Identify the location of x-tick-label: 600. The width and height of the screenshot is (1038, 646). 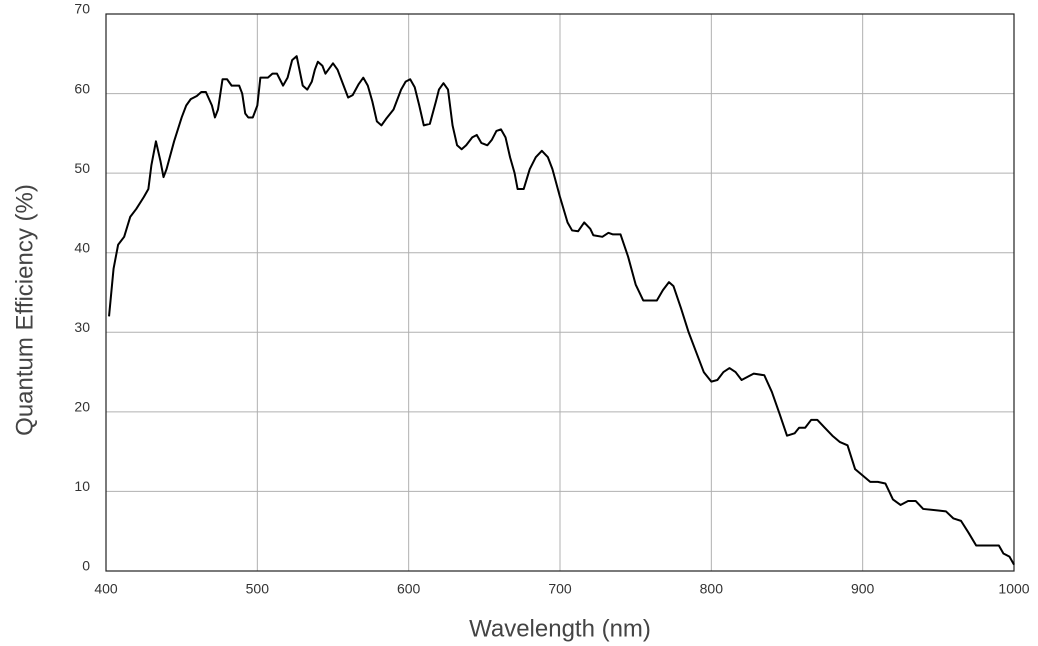
(409, 589).